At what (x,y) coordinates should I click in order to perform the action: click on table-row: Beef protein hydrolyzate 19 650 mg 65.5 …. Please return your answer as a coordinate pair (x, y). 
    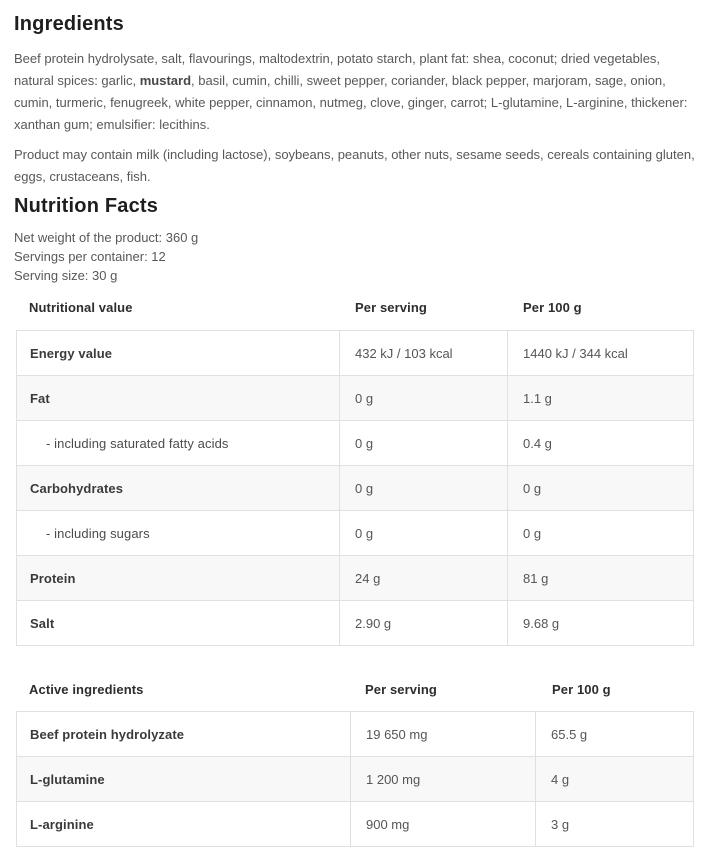
    Looking at the image, I should click on (355, 734).